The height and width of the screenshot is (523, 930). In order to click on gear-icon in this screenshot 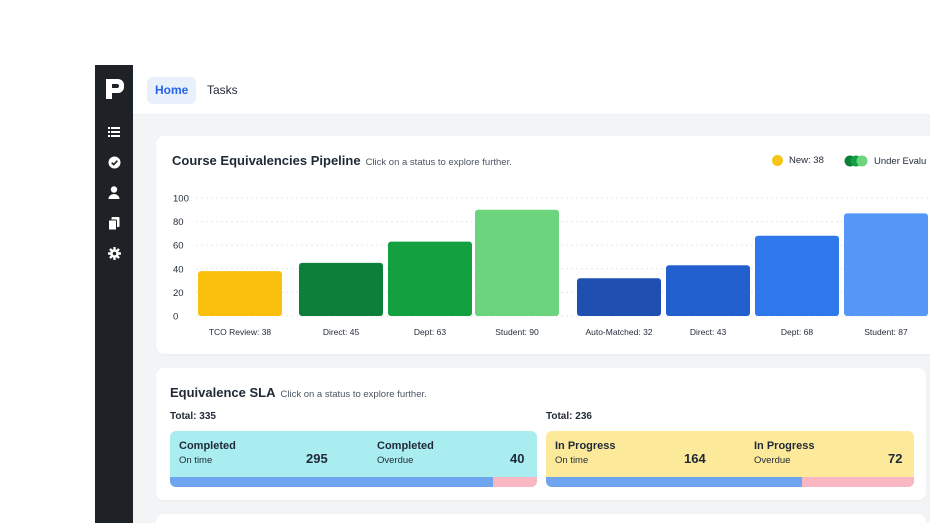, I will do `click(114, 253)`.